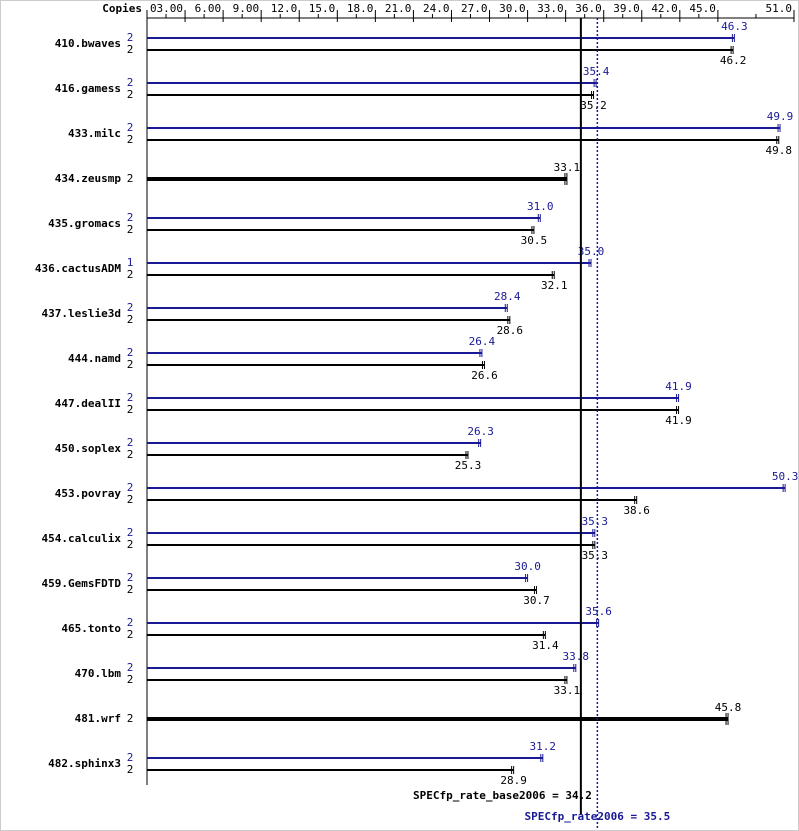 The width and height of the screenshot is (799, 831). Describe the element at coordinates (88, 448) in the screenshot. I see `benchmark-label: 450.soplex` at that location.